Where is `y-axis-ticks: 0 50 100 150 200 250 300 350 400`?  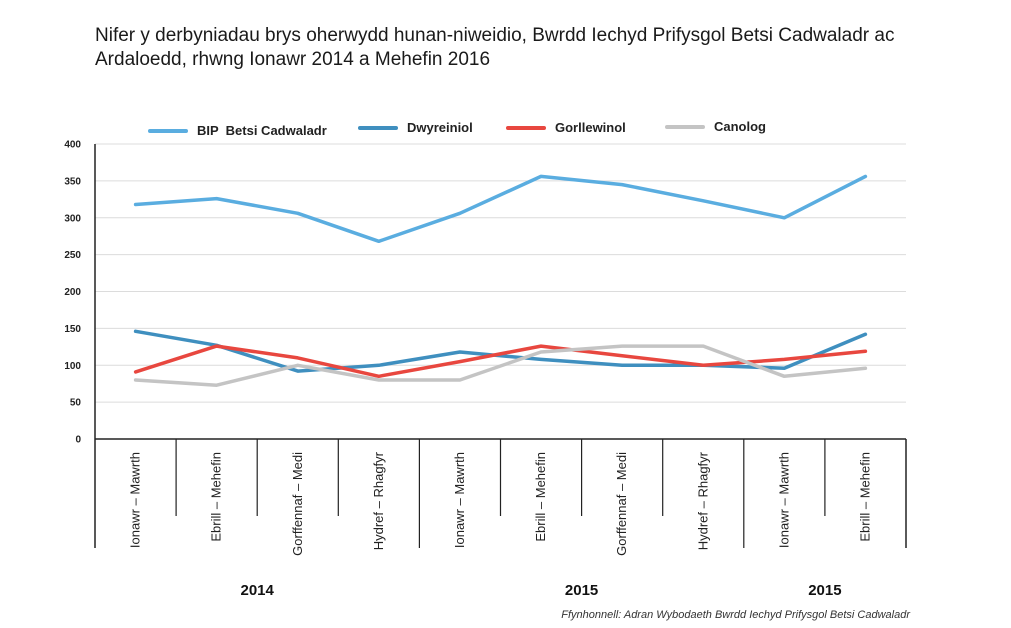 y-axis-ticks: 0 50 100 150 200 250 300 350 400 is located at coordinates (72, 293).